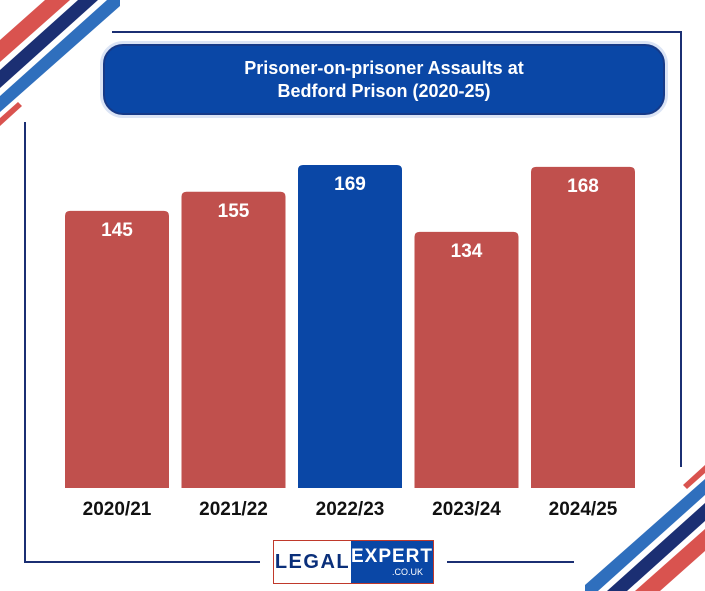  Describe the element at coordinates (510, 562) in the screenshot. I see `frame-line-bottom-right` at that location.